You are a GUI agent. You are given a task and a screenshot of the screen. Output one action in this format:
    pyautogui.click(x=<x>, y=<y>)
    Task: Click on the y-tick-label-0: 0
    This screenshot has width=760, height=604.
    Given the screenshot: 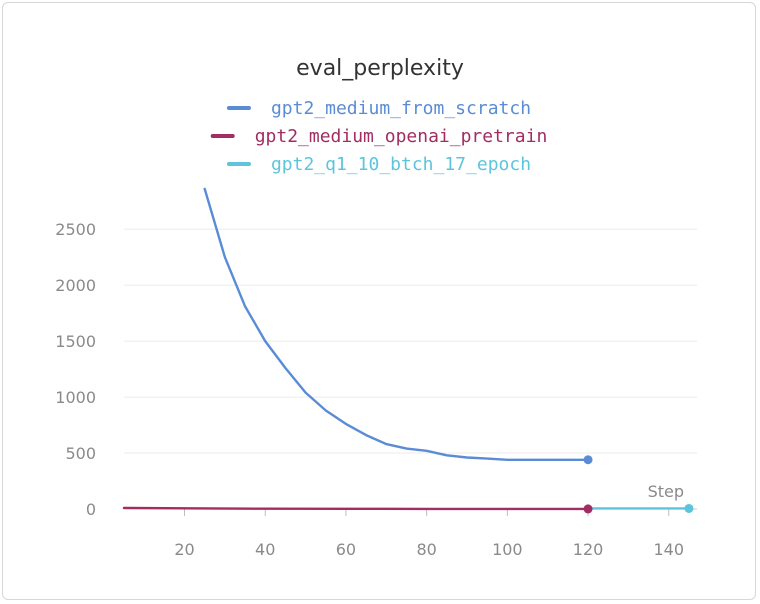 What is the action you would take?
    pyautogui.click(x=91, y=509)
    